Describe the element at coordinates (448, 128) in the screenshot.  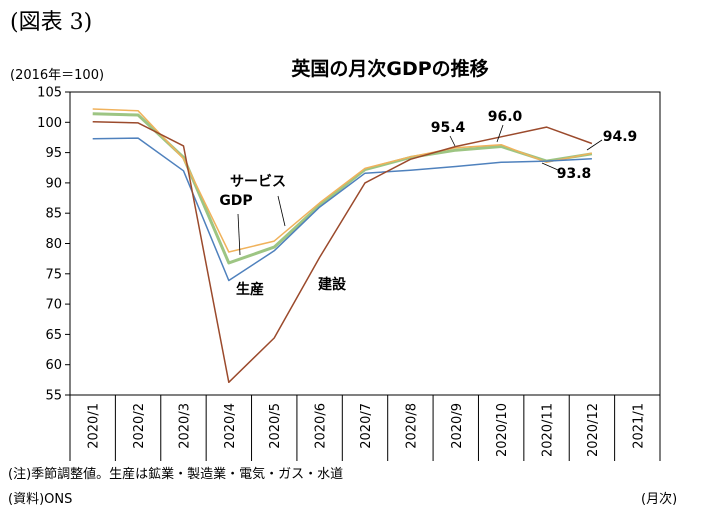
I see `value-annotation: 95.4` at that location.